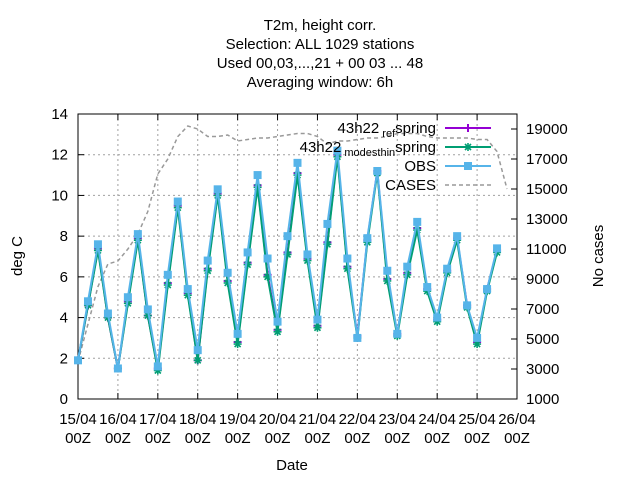  What do you see at coordinates (198, 419) in the screenshot?
I see `x-tick-label-date: 18/04` at bounding box center [198, 419].